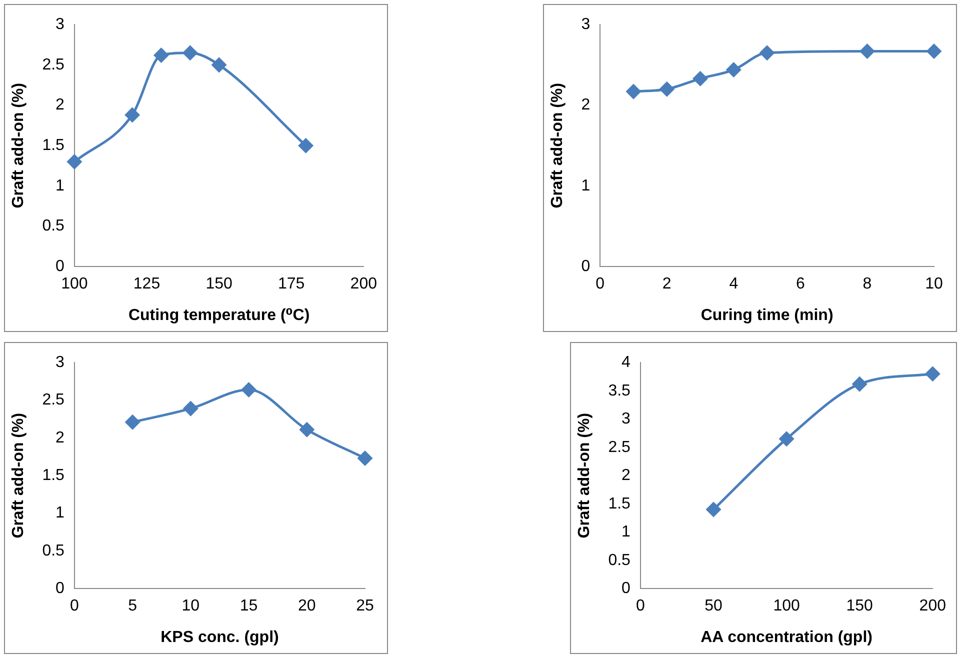  Describe the element at coordinates (867, 284) in the screenshot. I see `x-tick-label: 8` at that location.